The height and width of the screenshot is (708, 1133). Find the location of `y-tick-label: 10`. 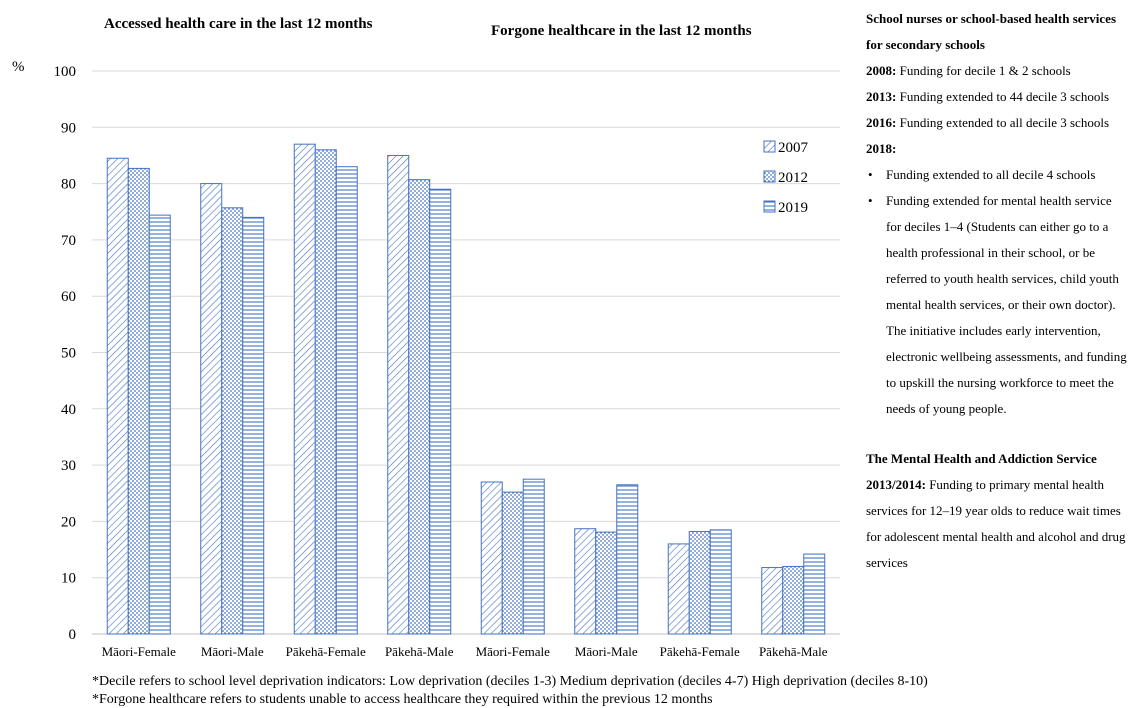

y-tick-label: 10 is located at coordinates (68, 579).